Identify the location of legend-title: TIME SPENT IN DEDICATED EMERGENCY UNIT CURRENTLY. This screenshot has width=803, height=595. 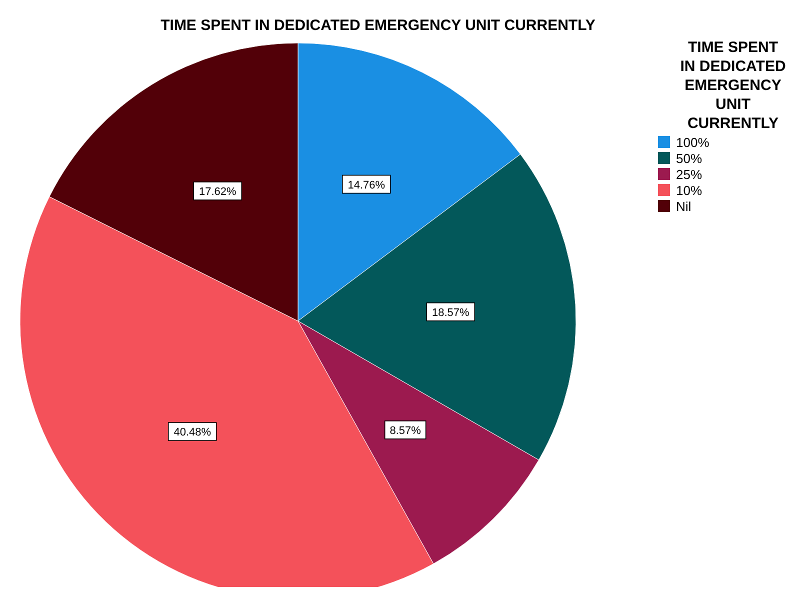
(733, 85).